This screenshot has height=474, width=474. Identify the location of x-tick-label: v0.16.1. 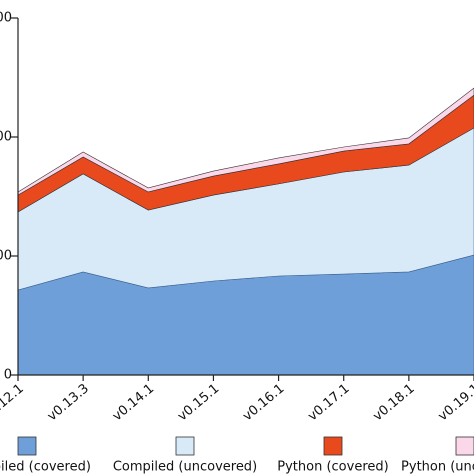
(263, 402).